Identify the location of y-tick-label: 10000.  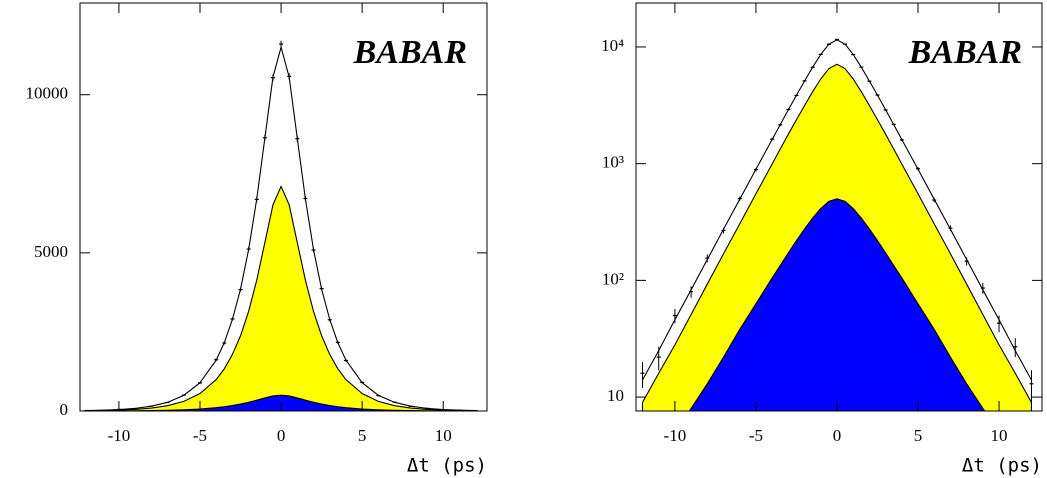
(47, 93).